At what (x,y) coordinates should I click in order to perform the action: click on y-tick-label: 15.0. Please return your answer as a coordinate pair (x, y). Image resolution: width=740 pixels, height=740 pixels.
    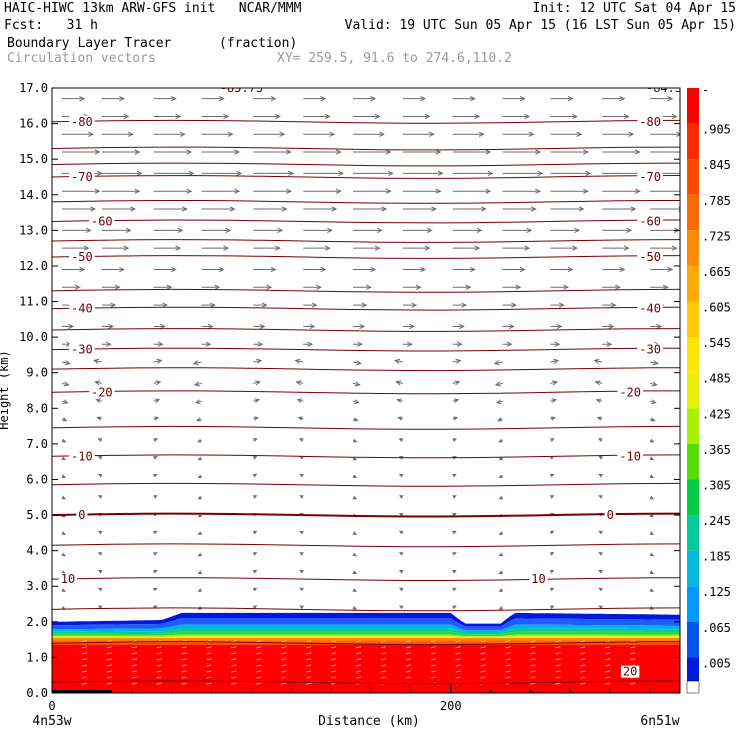
    Looking at the image, I should click on (33, 159).